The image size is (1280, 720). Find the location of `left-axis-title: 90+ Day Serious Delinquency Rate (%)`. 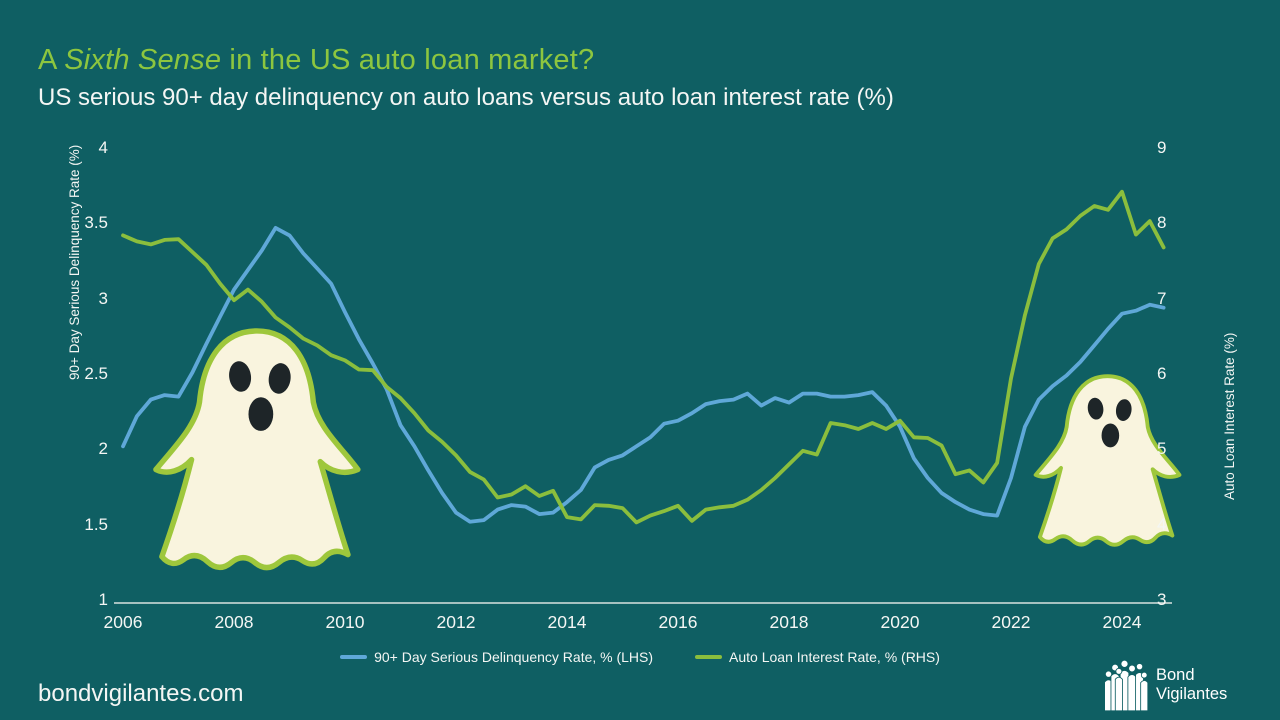

left-axis-title: 90+ Day Serious Delinquency Rate (%) is located at coordinates (74, 262).